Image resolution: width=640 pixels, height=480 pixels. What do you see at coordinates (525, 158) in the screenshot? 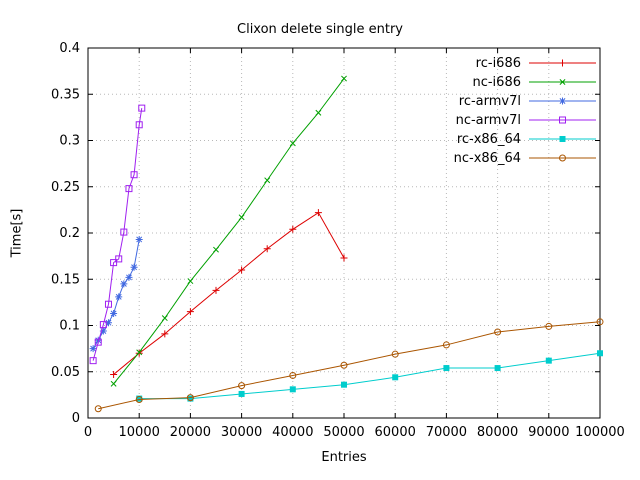
I see `legend-item-nc-x86_64: nc-x86_64` at bounding box center [525, 158].